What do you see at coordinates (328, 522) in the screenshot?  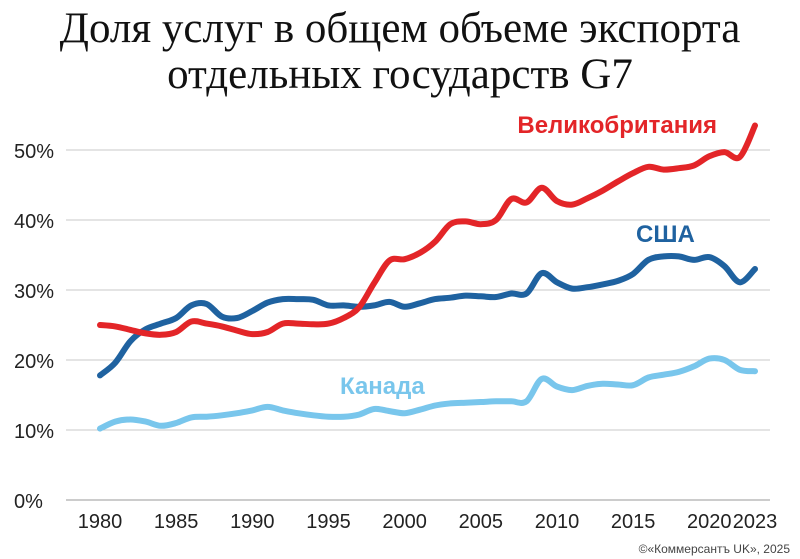 I see `x-tick-label: 1995` at bounding box center [328, 522].